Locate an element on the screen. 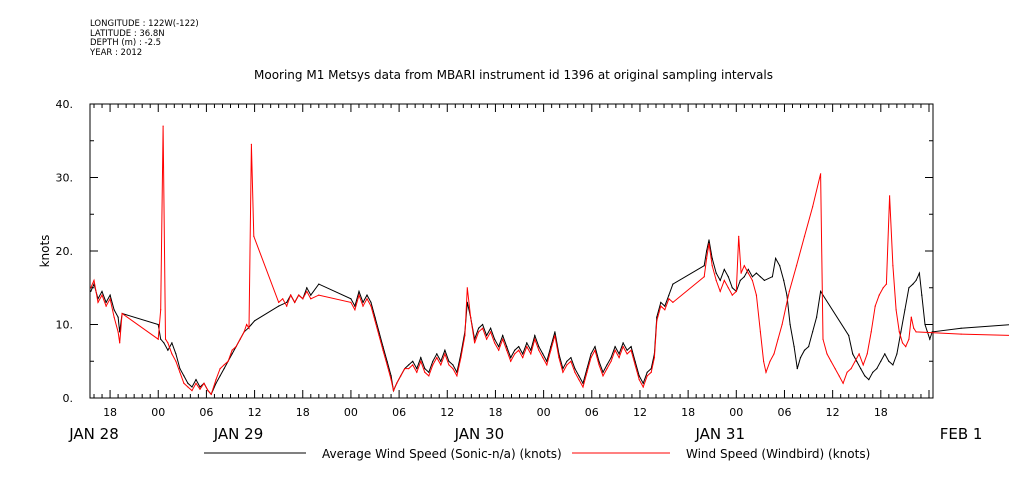  x-date-label: JAN 28 is located at coordinates (93, 434).